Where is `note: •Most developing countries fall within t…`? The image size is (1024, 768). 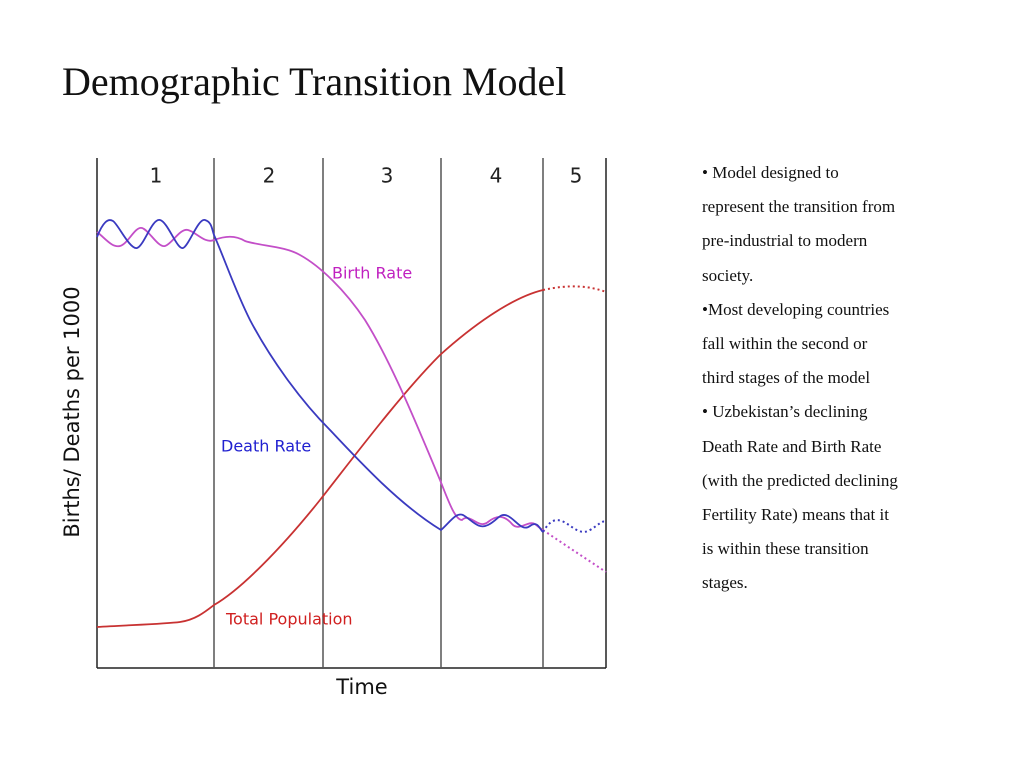
note: •Most developing countries fall within t… is located at coordinates (796, 343).